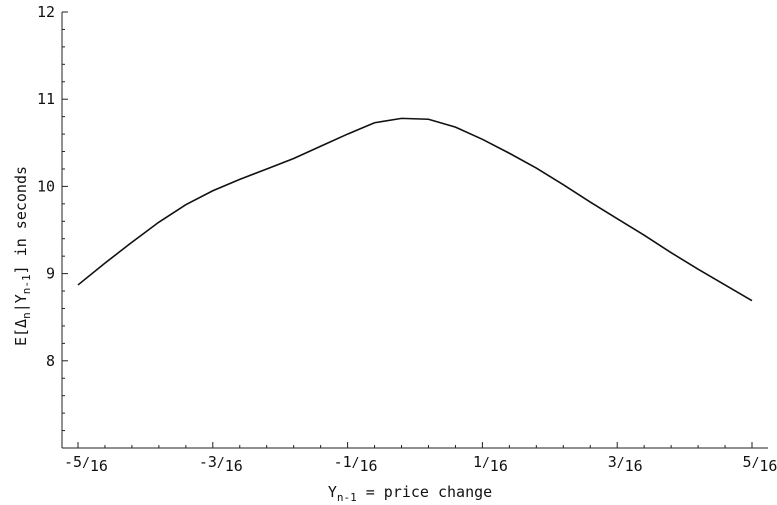  Describe the element at coordinates (410, 493) in the screenshot. I see `x-axis-title: Yn-1 = price change` at that location.